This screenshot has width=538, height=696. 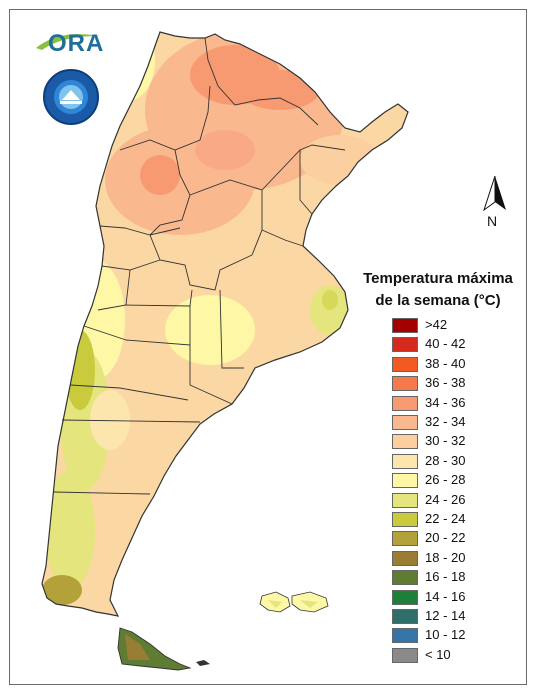 What do you see at coordinates (445, 421) in the screenshot?
I see `legend-label: 32 - 34` at bounding box center [445, 421].